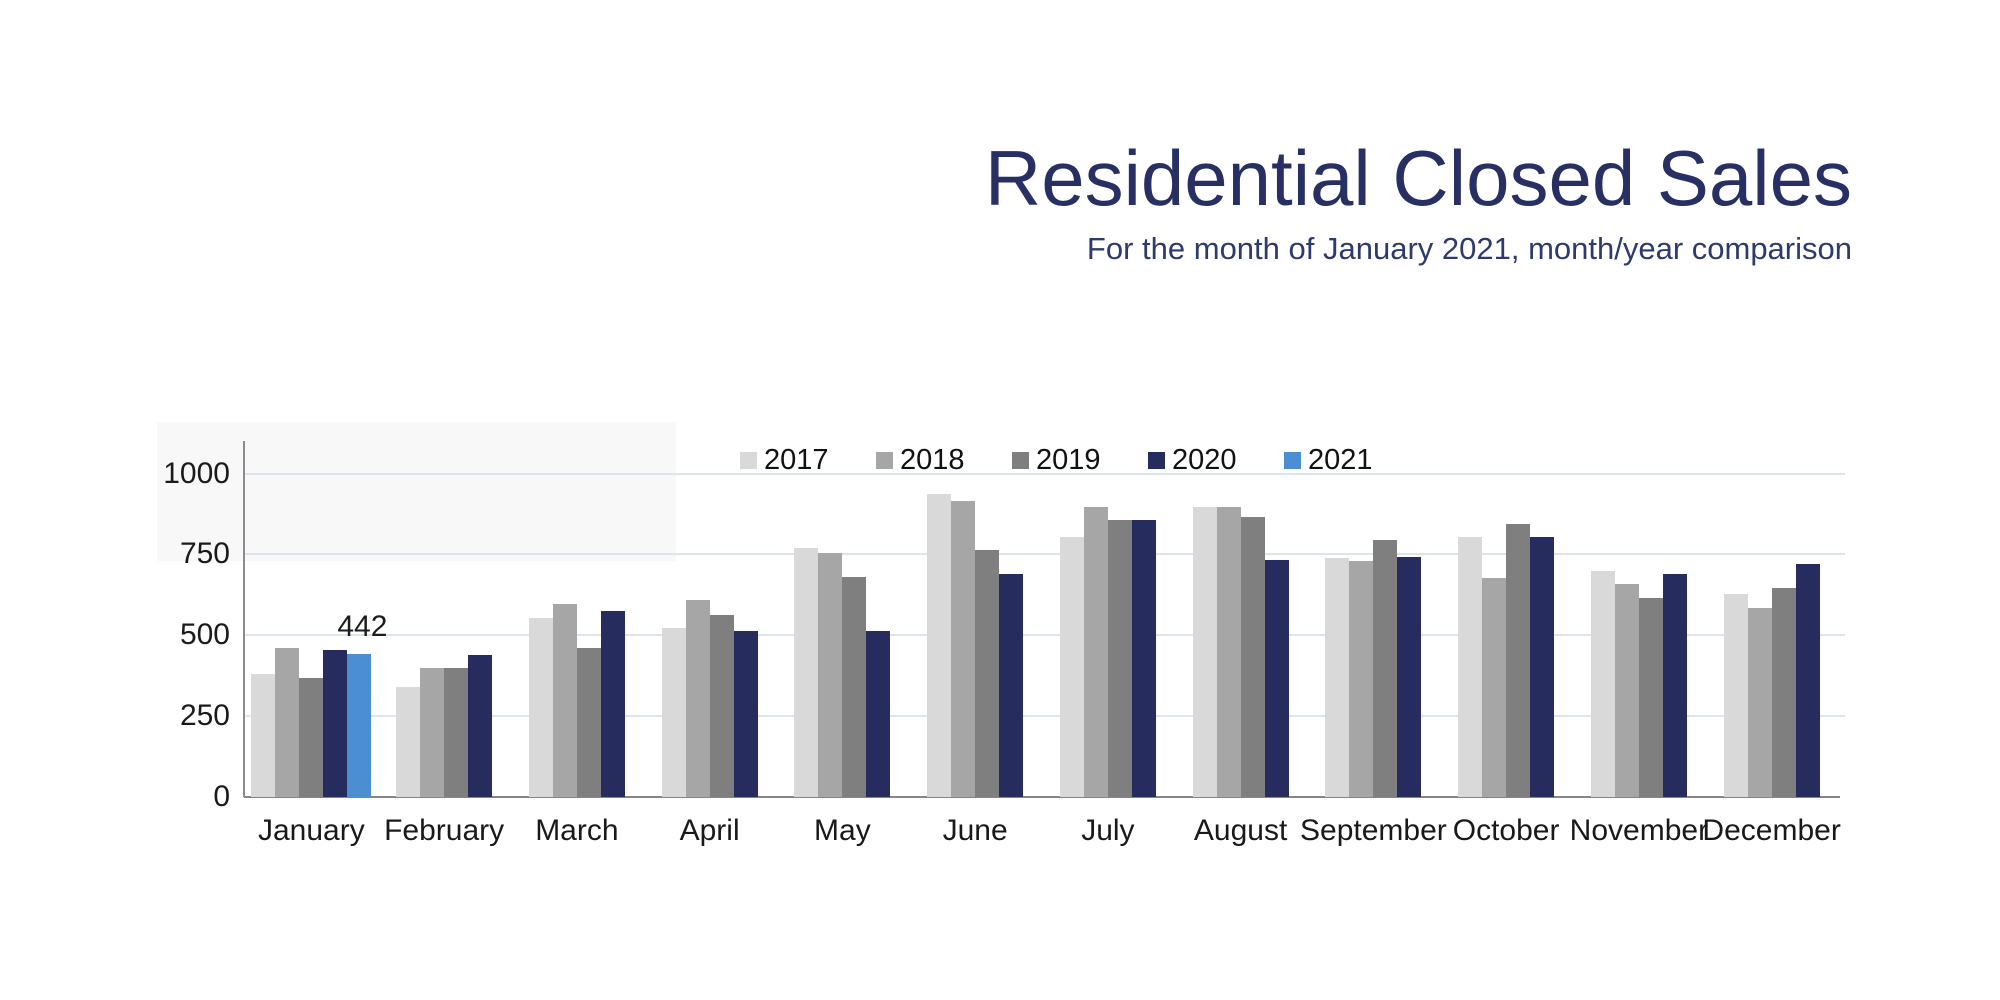 Image resolution: width=2000 pixels, height=1000 pixels. Describe the element at coordinates (1771, 830) in the screenshot. I see `x-tick-label-december: December` at that location.